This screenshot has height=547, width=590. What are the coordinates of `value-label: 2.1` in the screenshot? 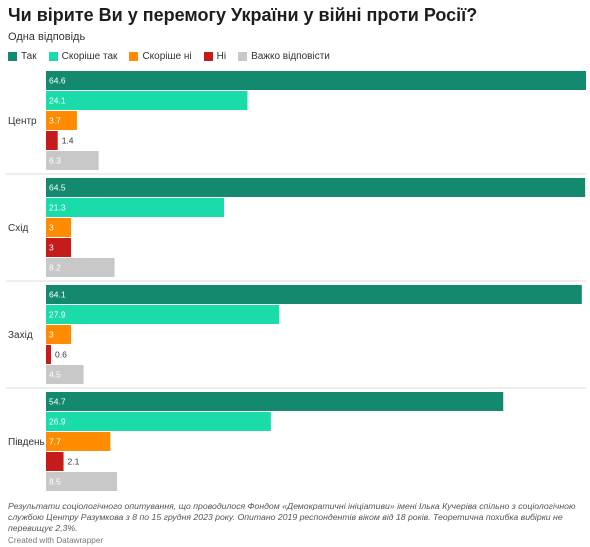 It's located at (74, 462).